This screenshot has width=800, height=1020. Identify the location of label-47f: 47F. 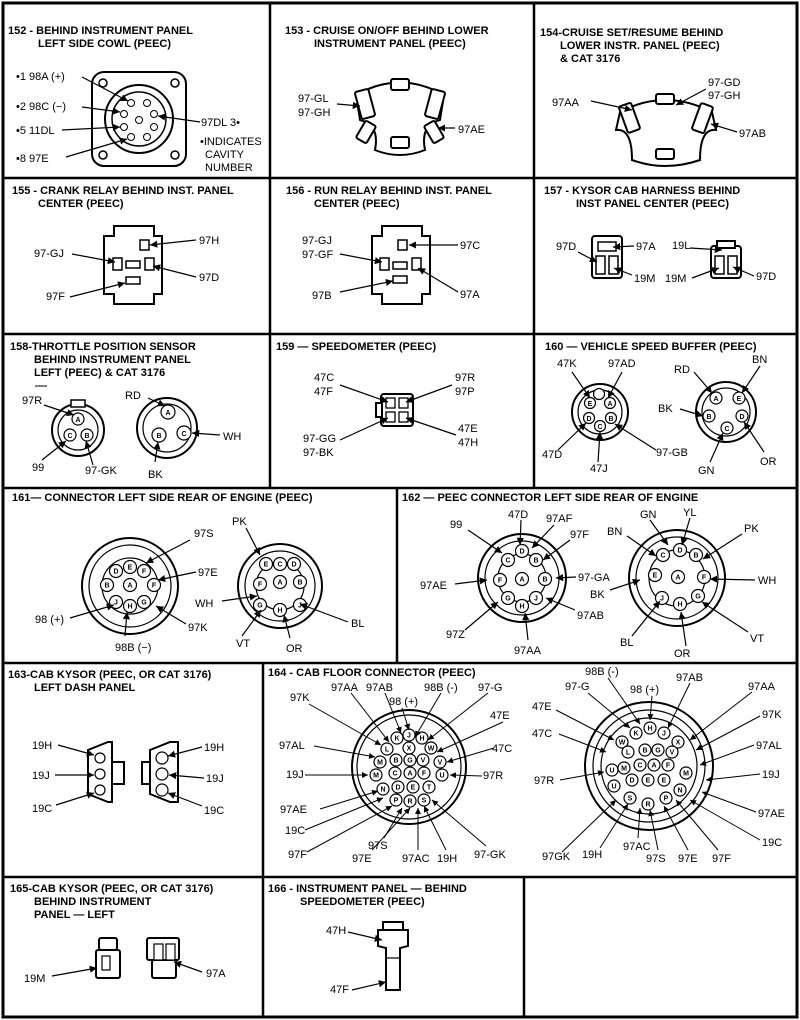
(323, 392).